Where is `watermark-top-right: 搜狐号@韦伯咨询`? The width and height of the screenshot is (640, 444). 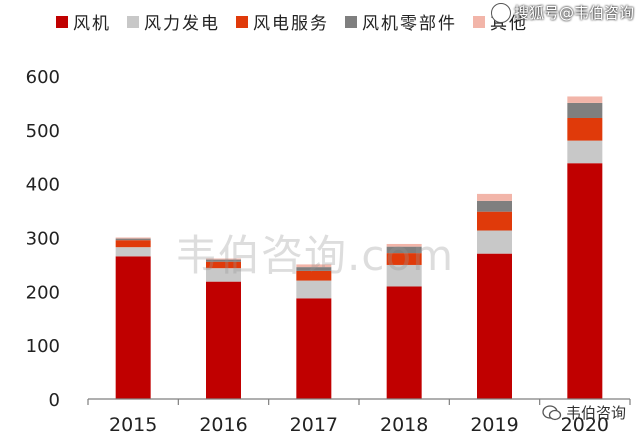 watermark-top-right: 搜狐号@韦伯咨询 is located at coordinates (562, 12).